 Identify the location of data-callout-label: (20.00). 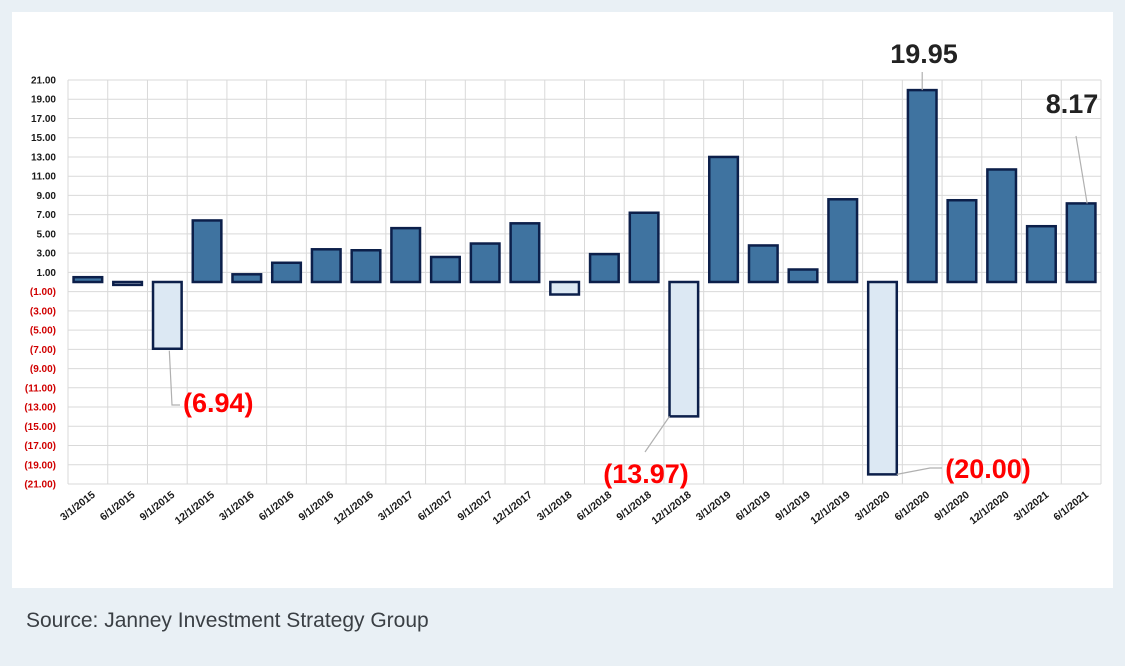
(988, 469).